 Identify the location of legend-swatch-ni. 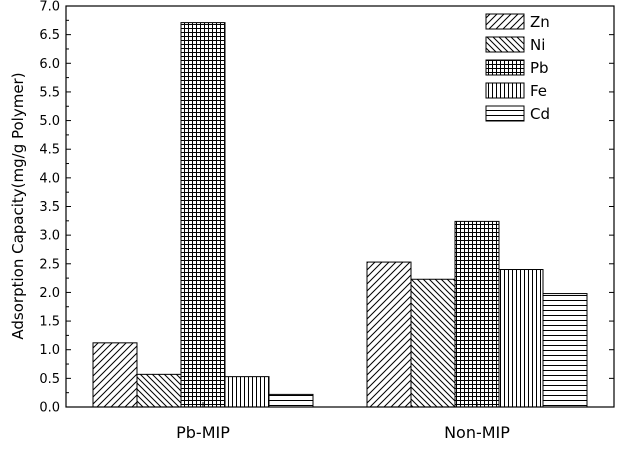
(505, 44).